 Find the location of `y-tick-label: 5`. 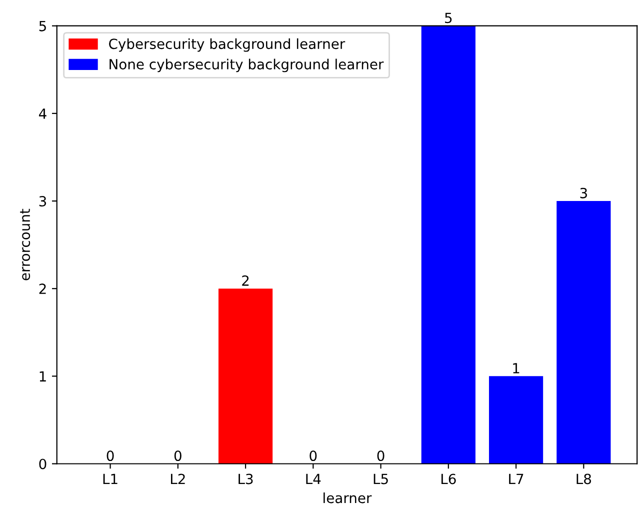

y-tick-label: 5 is located at coordinates (42, 26).